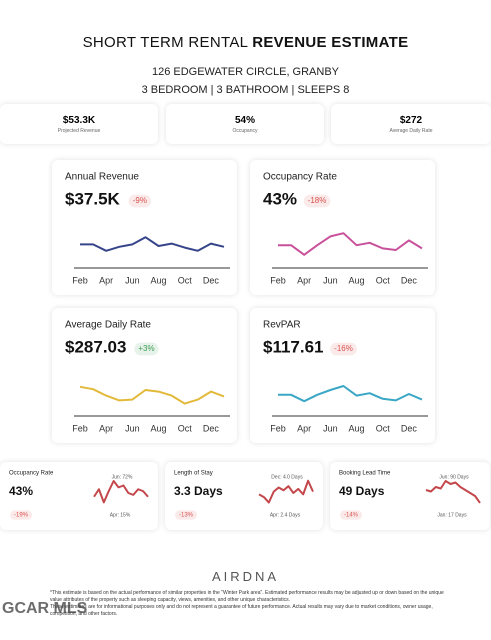  I want to click on logo: AIRDNA, so click(245, 576).